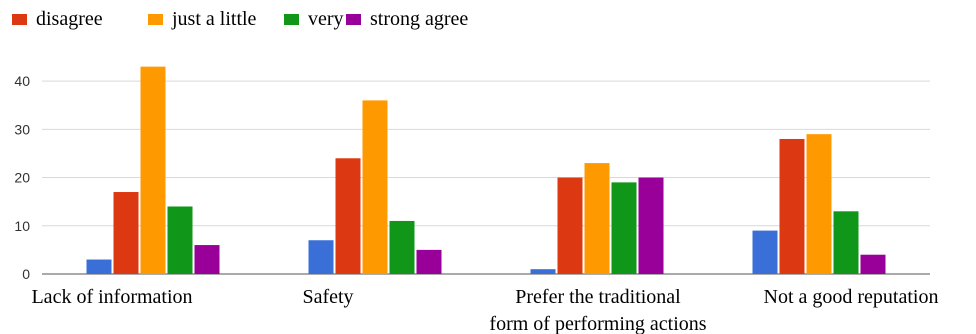 This screenshot has width=976, height=334. What do you see at coordinates (326, 19) in the screenshot?
I see `legend-label: very` at bounding box center [326, 19].